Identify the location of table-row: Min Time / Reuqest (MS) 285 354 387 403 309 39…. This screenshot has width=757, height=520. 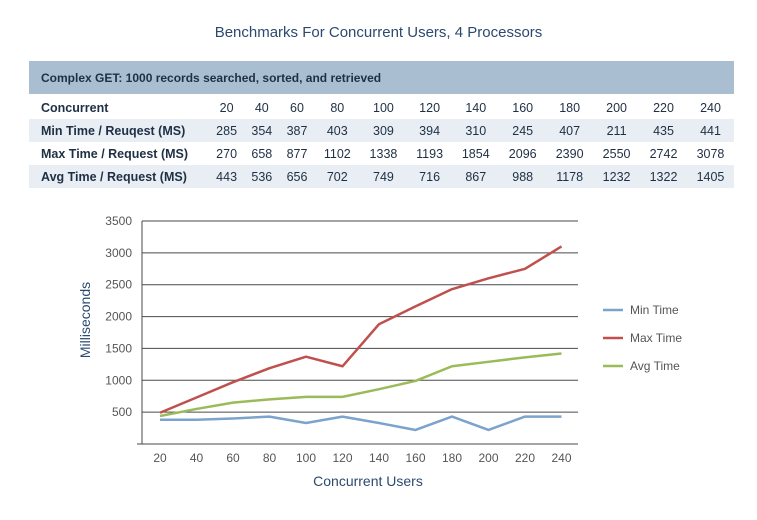
(381, 130).